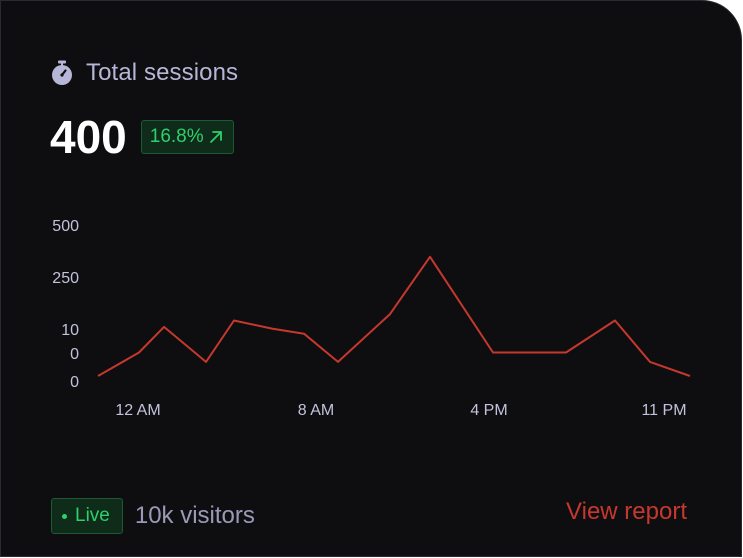 This screenshot has width=743, height=558. I want to click on x-tick-label: 8 AM, so click(316, 410).